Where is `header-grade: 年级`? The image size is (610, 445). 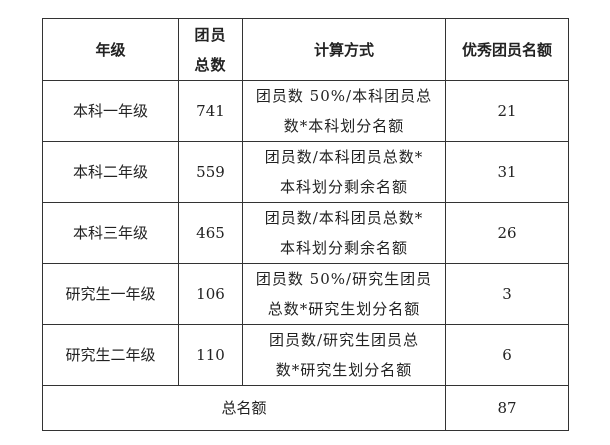
header-grade: 年级 is located at coordinates (110, 49).